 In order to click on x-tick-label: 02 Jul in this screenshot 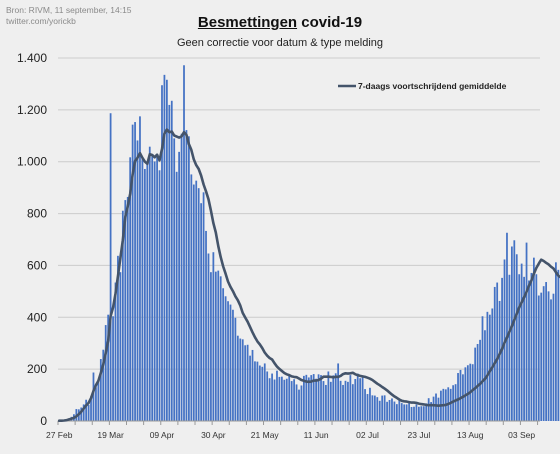, I will do `click(367, 435)`.